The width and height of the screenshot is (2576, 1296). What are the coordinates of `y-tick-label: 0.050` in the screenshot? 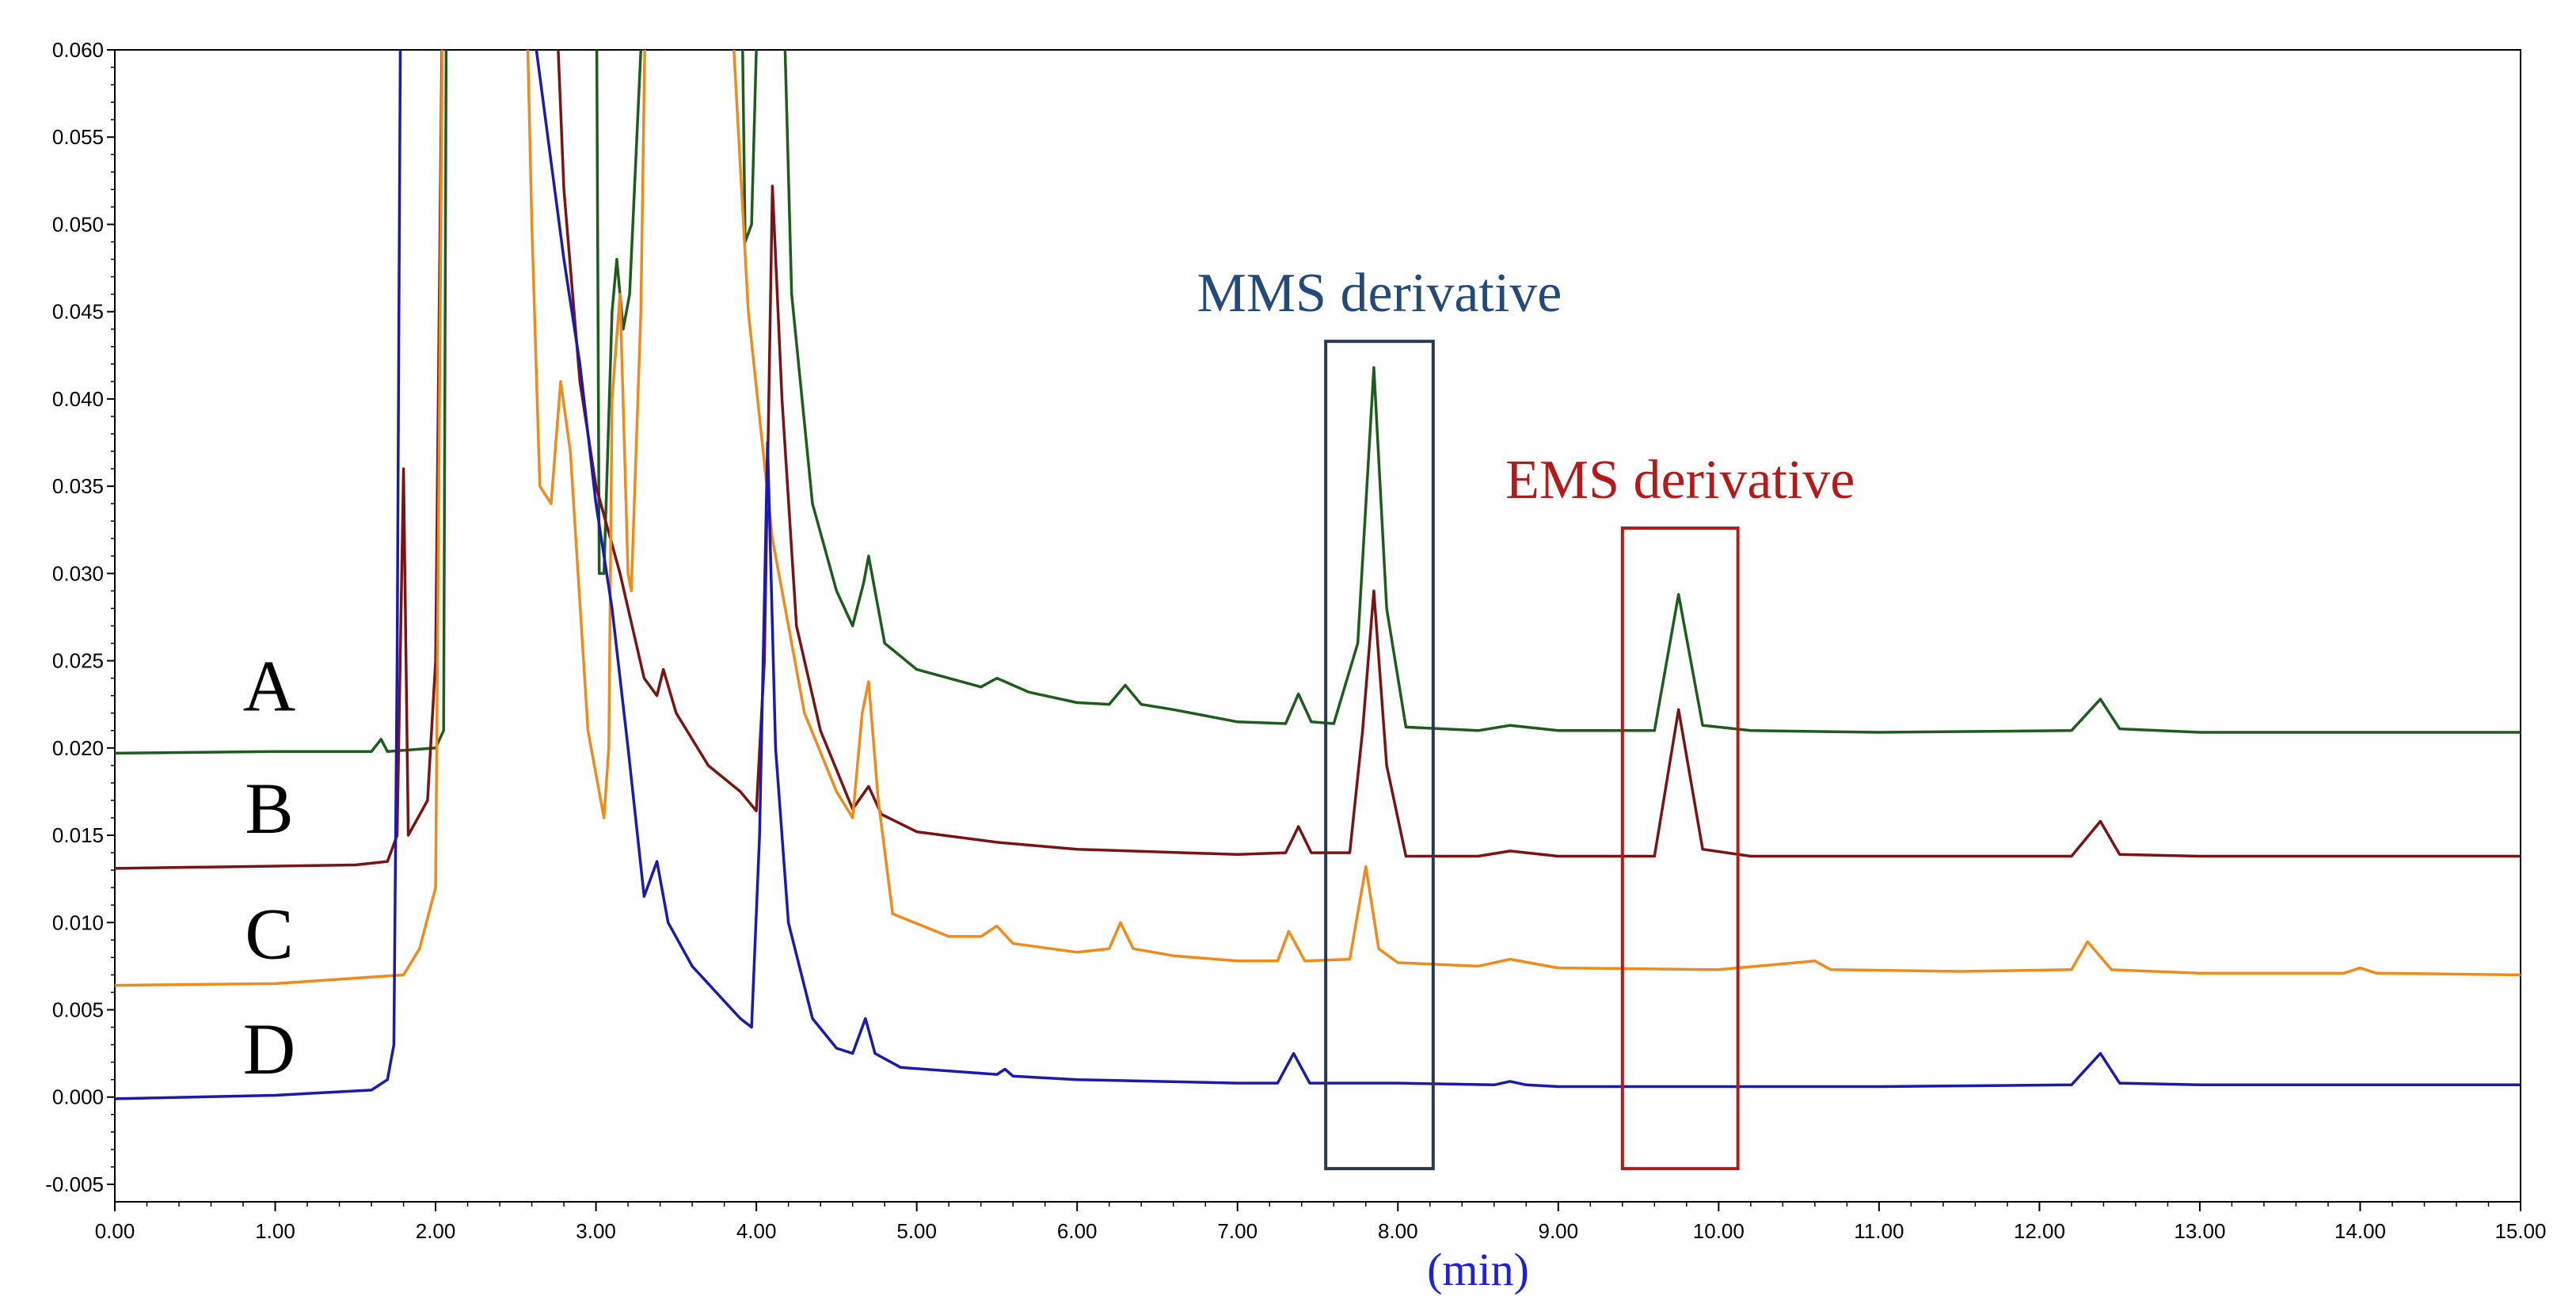 It's located at (78, 224).